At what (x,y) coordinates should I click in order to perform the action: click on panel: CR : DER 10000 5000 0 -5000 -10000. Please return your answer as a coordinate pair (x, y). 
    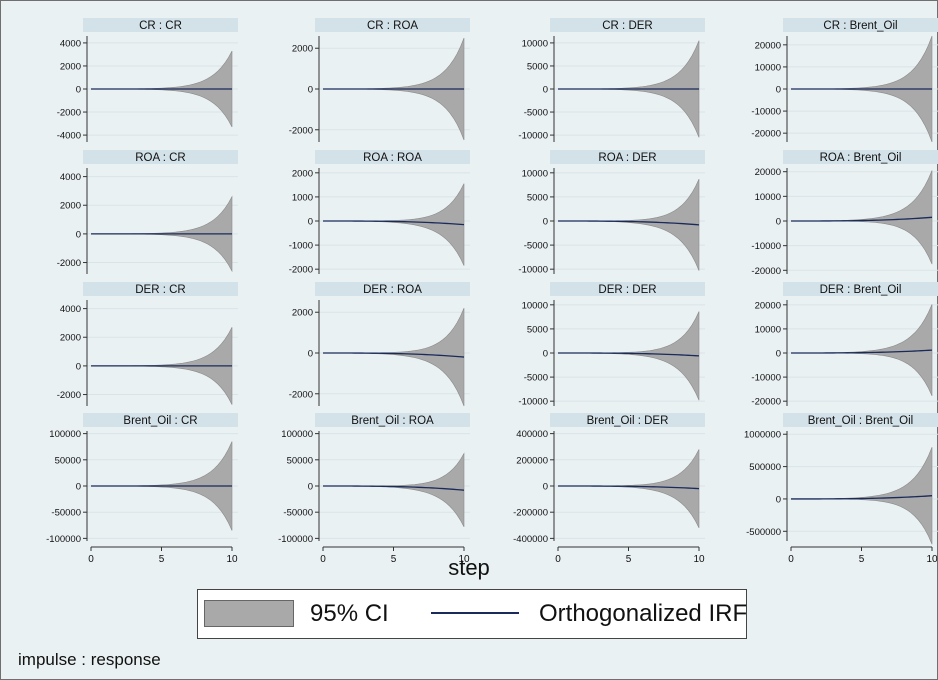
    Looking at the image, I should click on (611, 80).